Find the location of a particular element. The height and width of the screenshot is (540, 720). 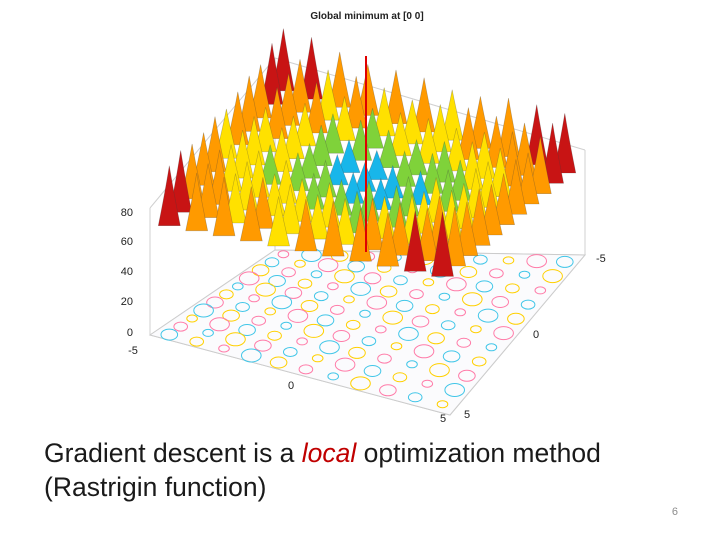

x-tick-5: 5 is located at coordinates (443, 419).